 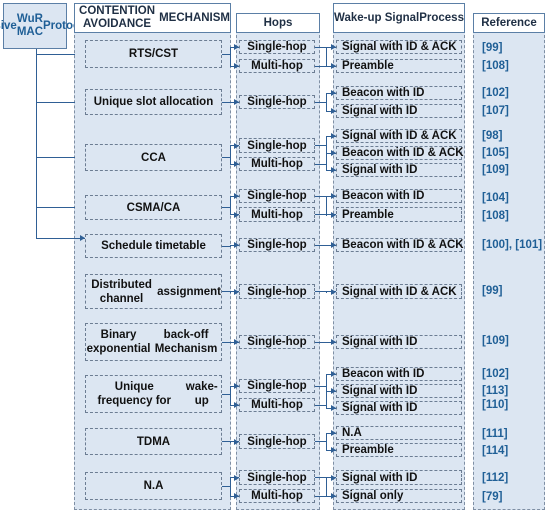 I want to click on header-signal-line: Process, so click(x=441, y=17).